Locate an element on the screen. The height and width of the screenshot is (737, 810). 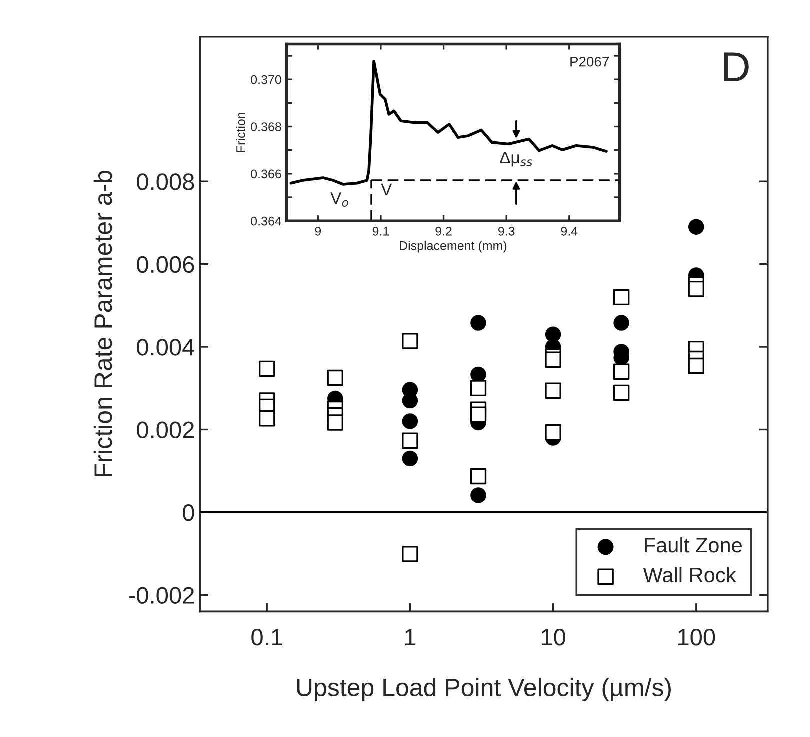
y-axis-title: Friction is located at coordinates (241, 132).